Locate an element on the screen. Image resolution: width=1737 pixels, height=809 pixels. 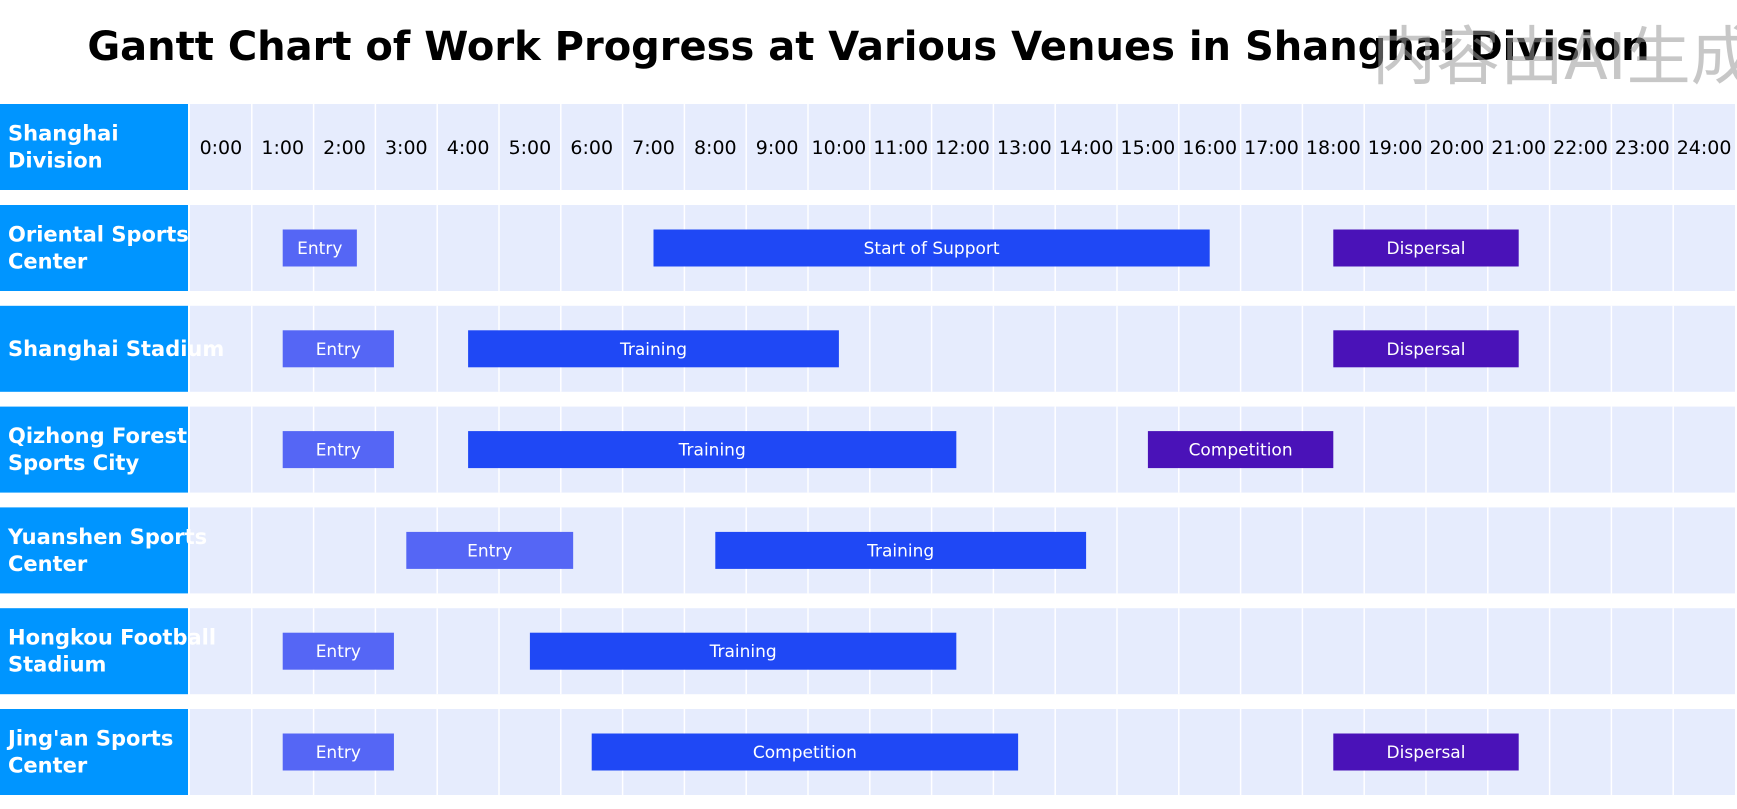
venue-label: Yuanshen Sports Center is located at coordinates (107, 550).